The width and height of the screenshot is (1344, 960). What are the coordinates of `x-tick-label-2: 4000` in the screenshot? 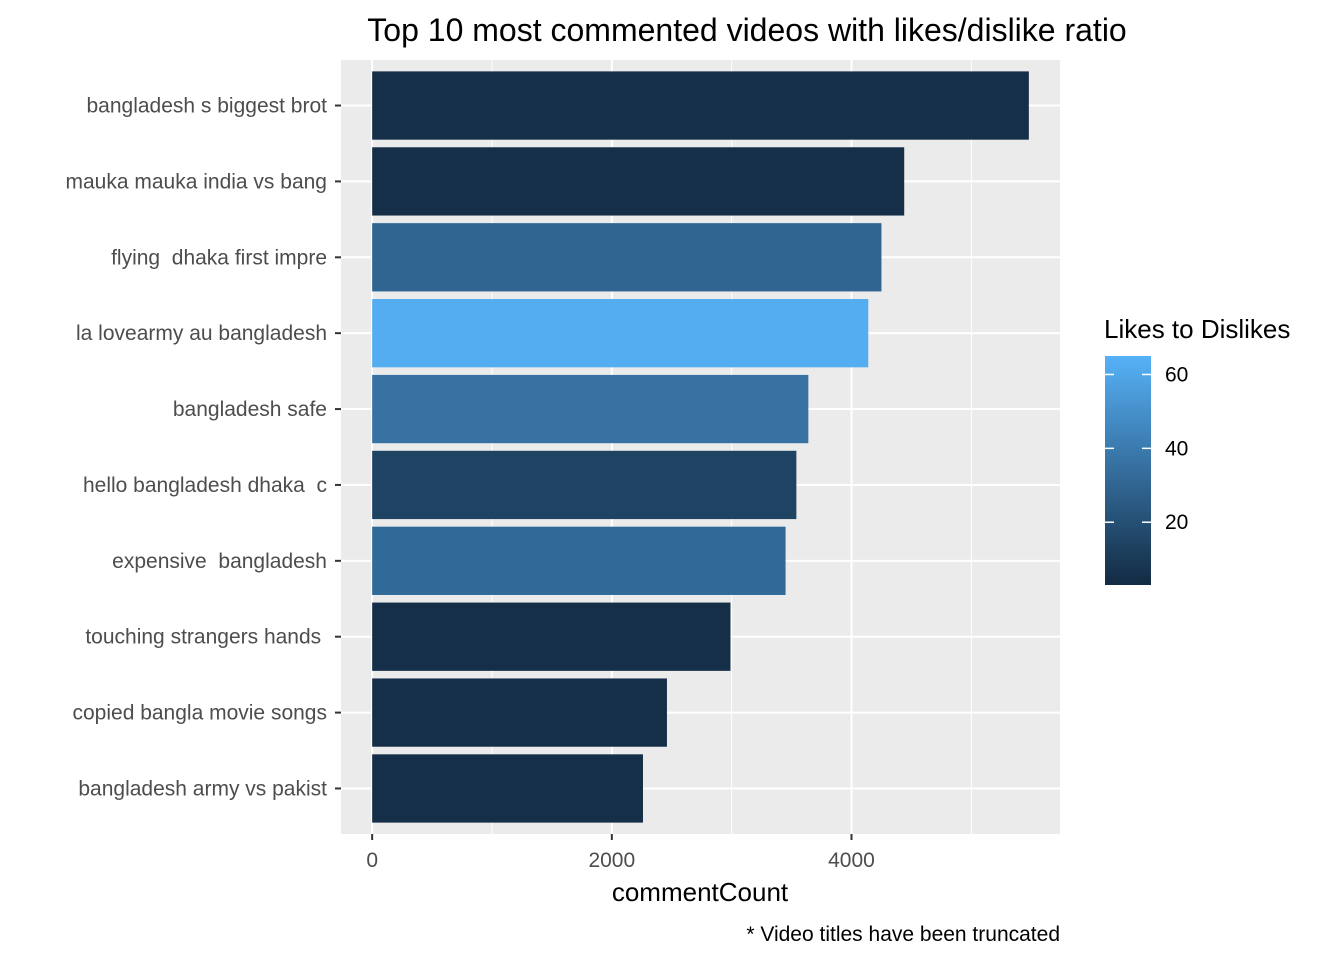 It's located at (851, 860).